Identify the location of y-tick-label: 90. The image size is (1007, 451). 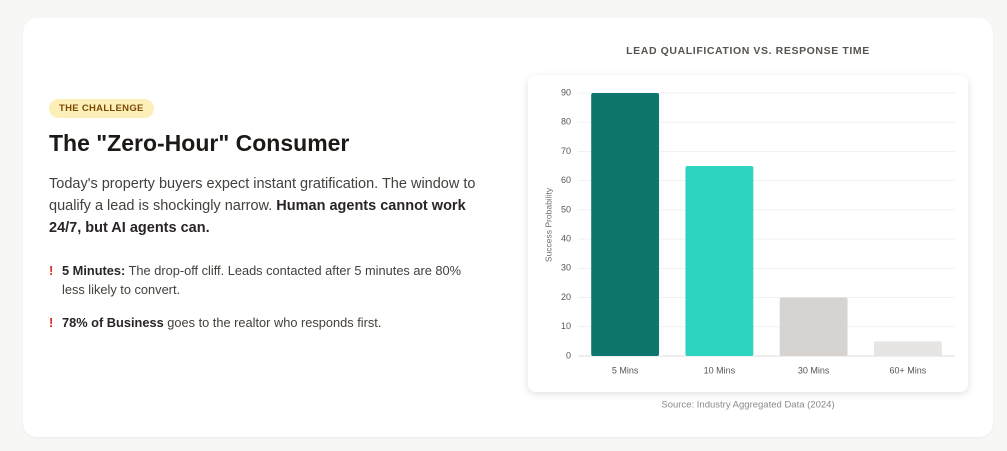
(566, 92).